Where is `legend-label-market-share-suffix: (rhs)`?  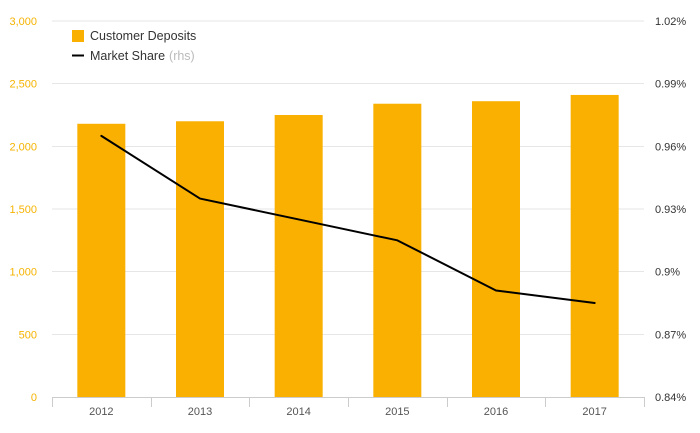 legend-label-market-share-suffix: (rhs) is located at coordinates (182, 56).